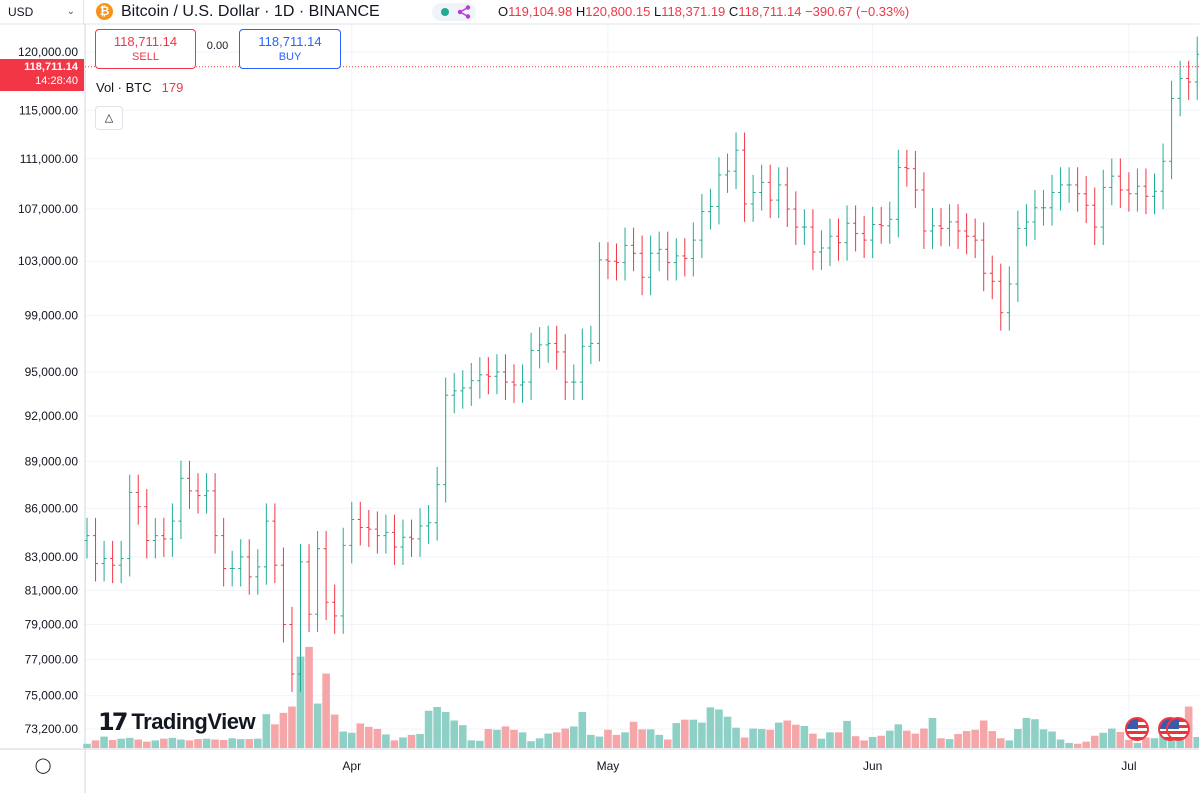 Image resolution: width=1199 pixels, height=793 pixels. Describe the element at coordinates (52, 696) in the screenshot. I see `price-tick-label: 75,000.00` at that location.